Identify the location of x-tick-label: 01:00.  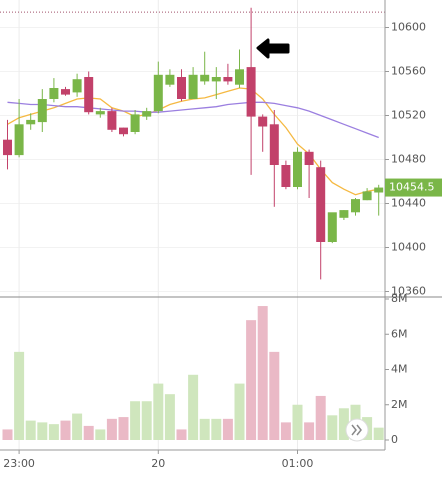
(298, 463).